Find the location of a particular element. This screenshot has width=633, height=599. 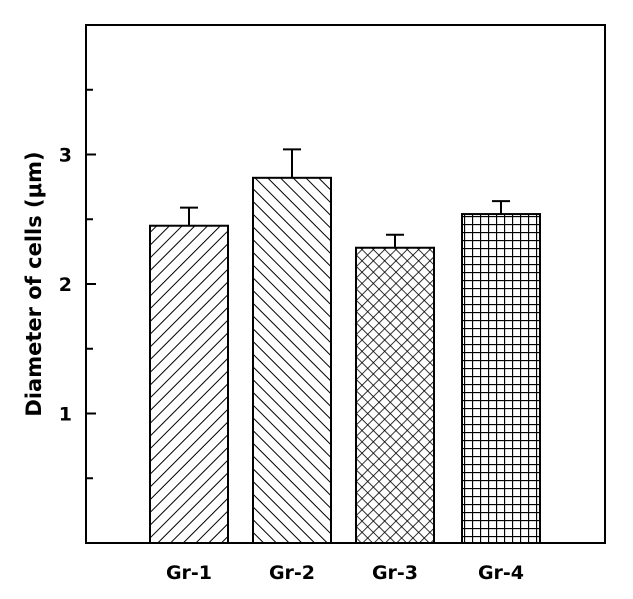

y-tick-label: 1 is located at coordinates (65, 415).